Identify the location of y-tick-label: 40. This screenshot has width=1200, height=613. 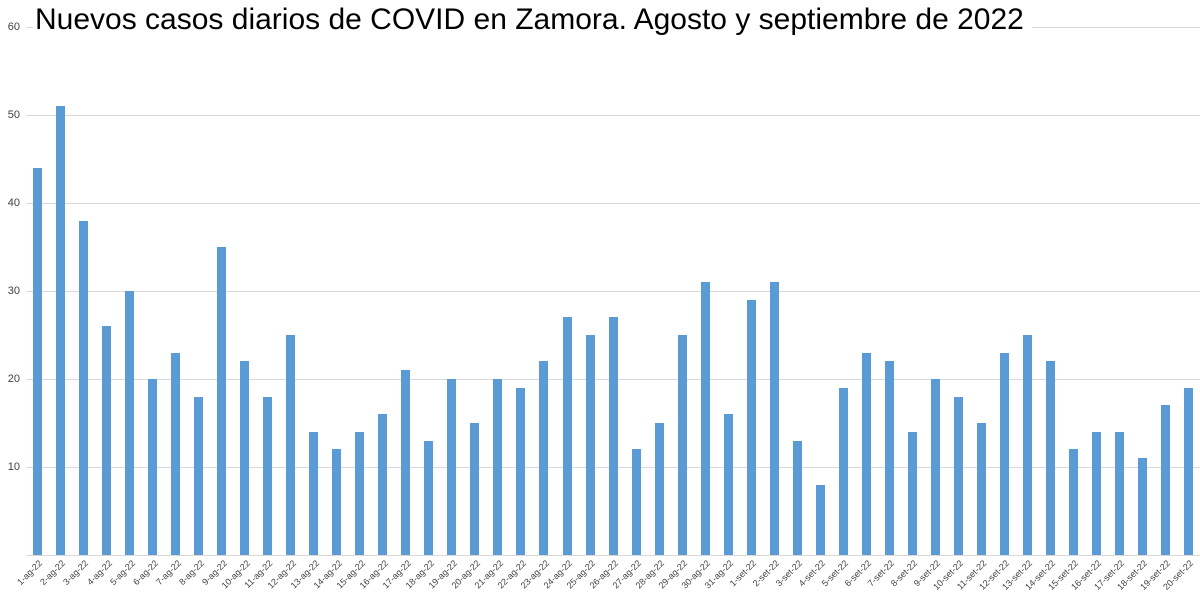
(13, 203).